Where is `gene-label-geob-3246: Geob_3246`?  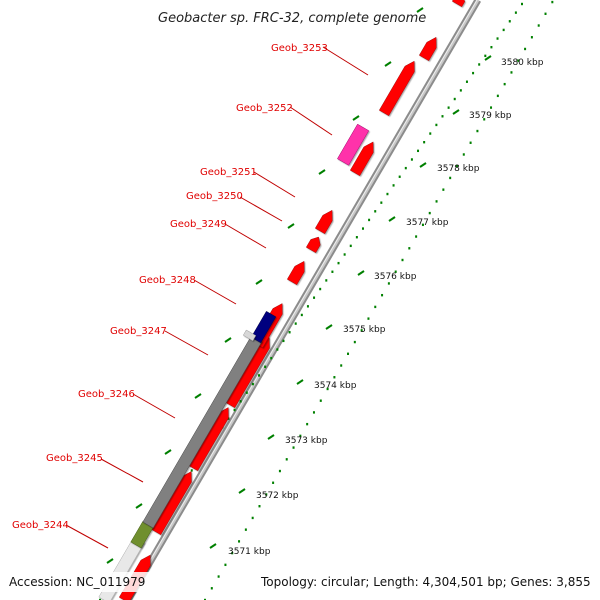
gene-label-geob-3246: Geob_3246 is located at coordinates (106, 394).